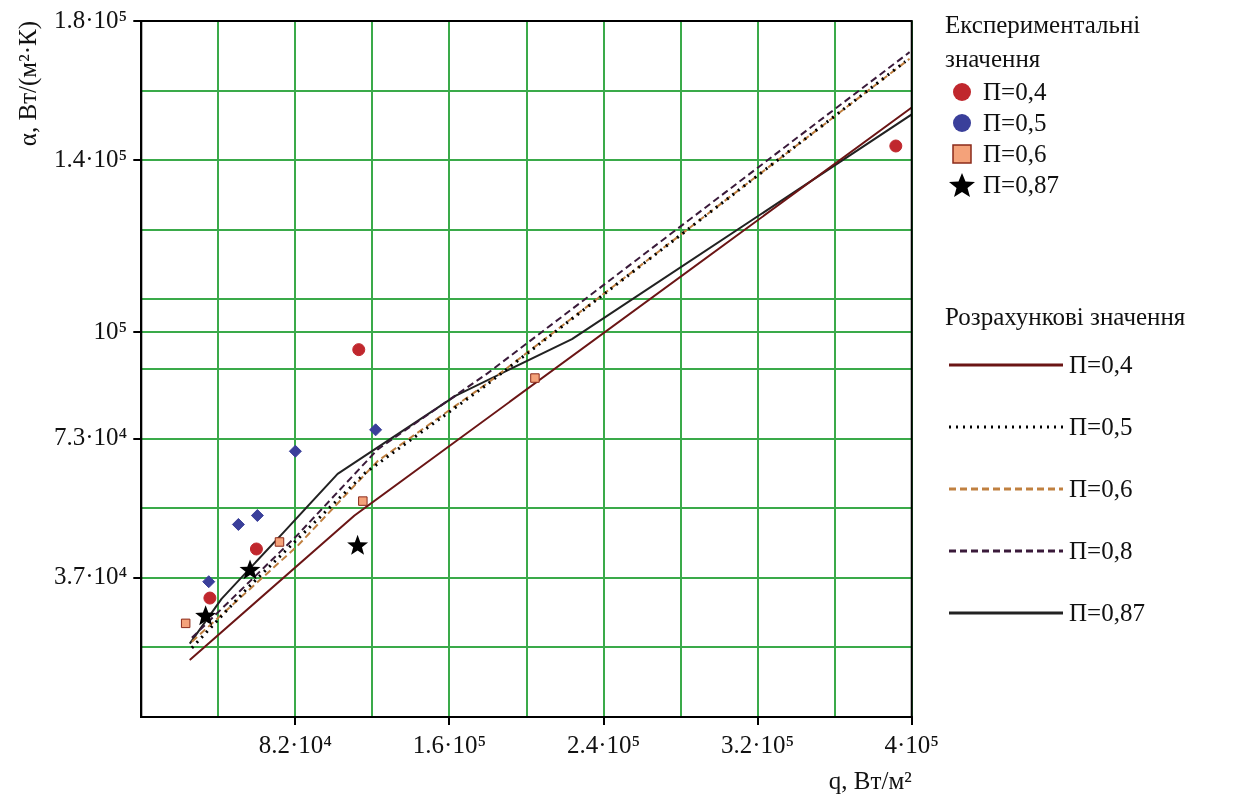  I want to click on y-tick-label: 3.7·10⁴, so click(90, 576).